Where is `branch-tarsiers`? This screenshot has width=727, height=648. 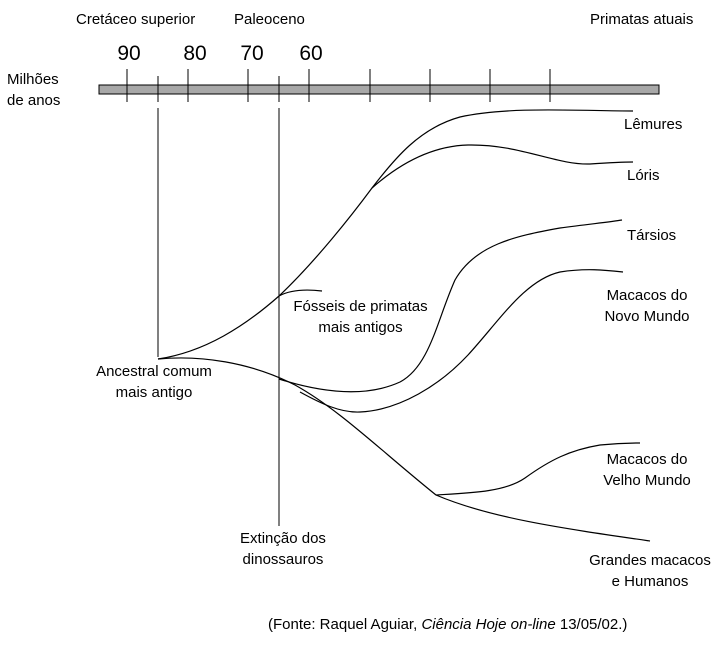
branch-tarsiers is located at coordinates (450, 306).